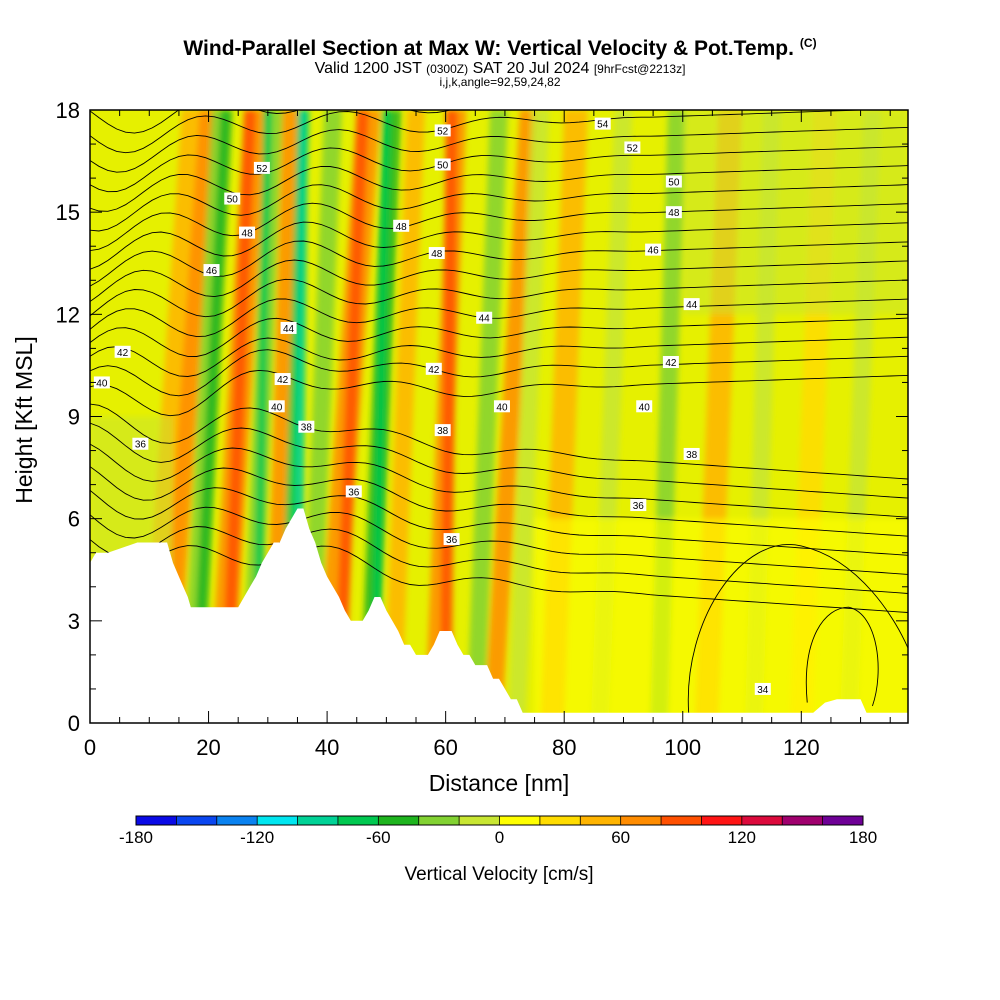  What do you see at coordinates (90, 747) in the screenshot?
I see `x-tick-label: 0` at bounding box center [90, 747].